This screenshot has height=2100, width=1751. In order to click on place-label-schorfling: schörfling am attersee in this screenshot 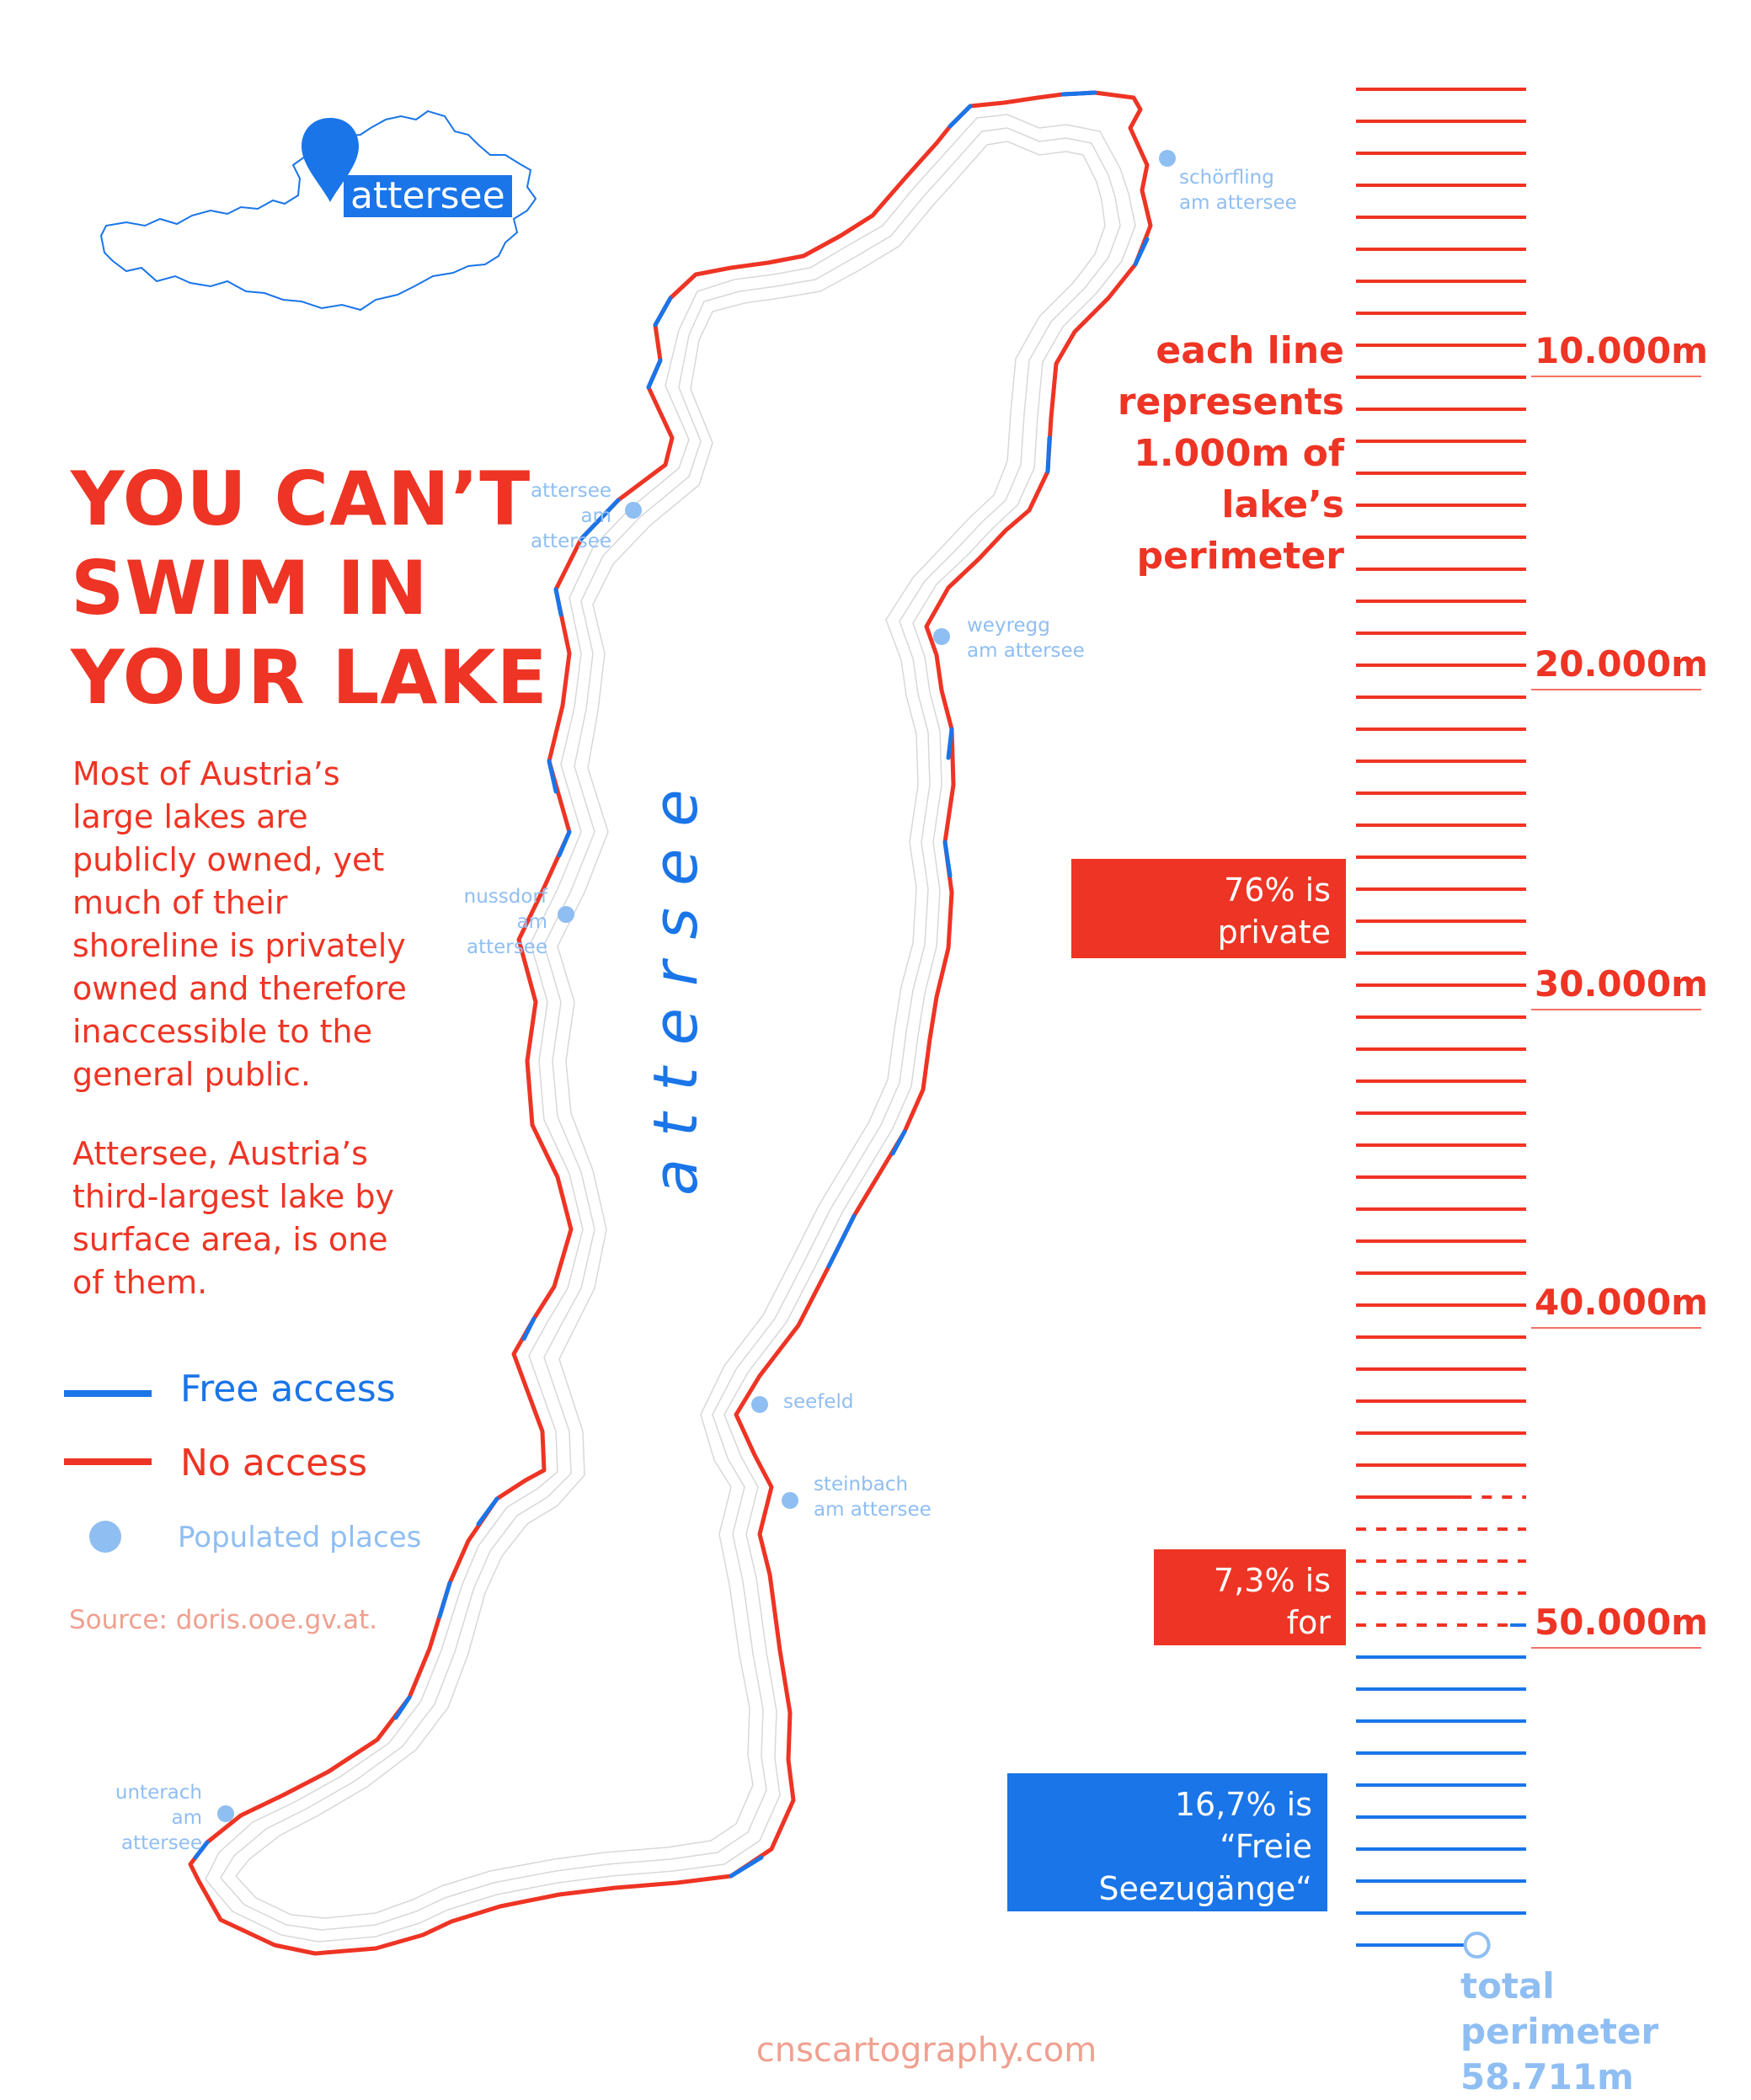, I will do `click(1238, 190)`.